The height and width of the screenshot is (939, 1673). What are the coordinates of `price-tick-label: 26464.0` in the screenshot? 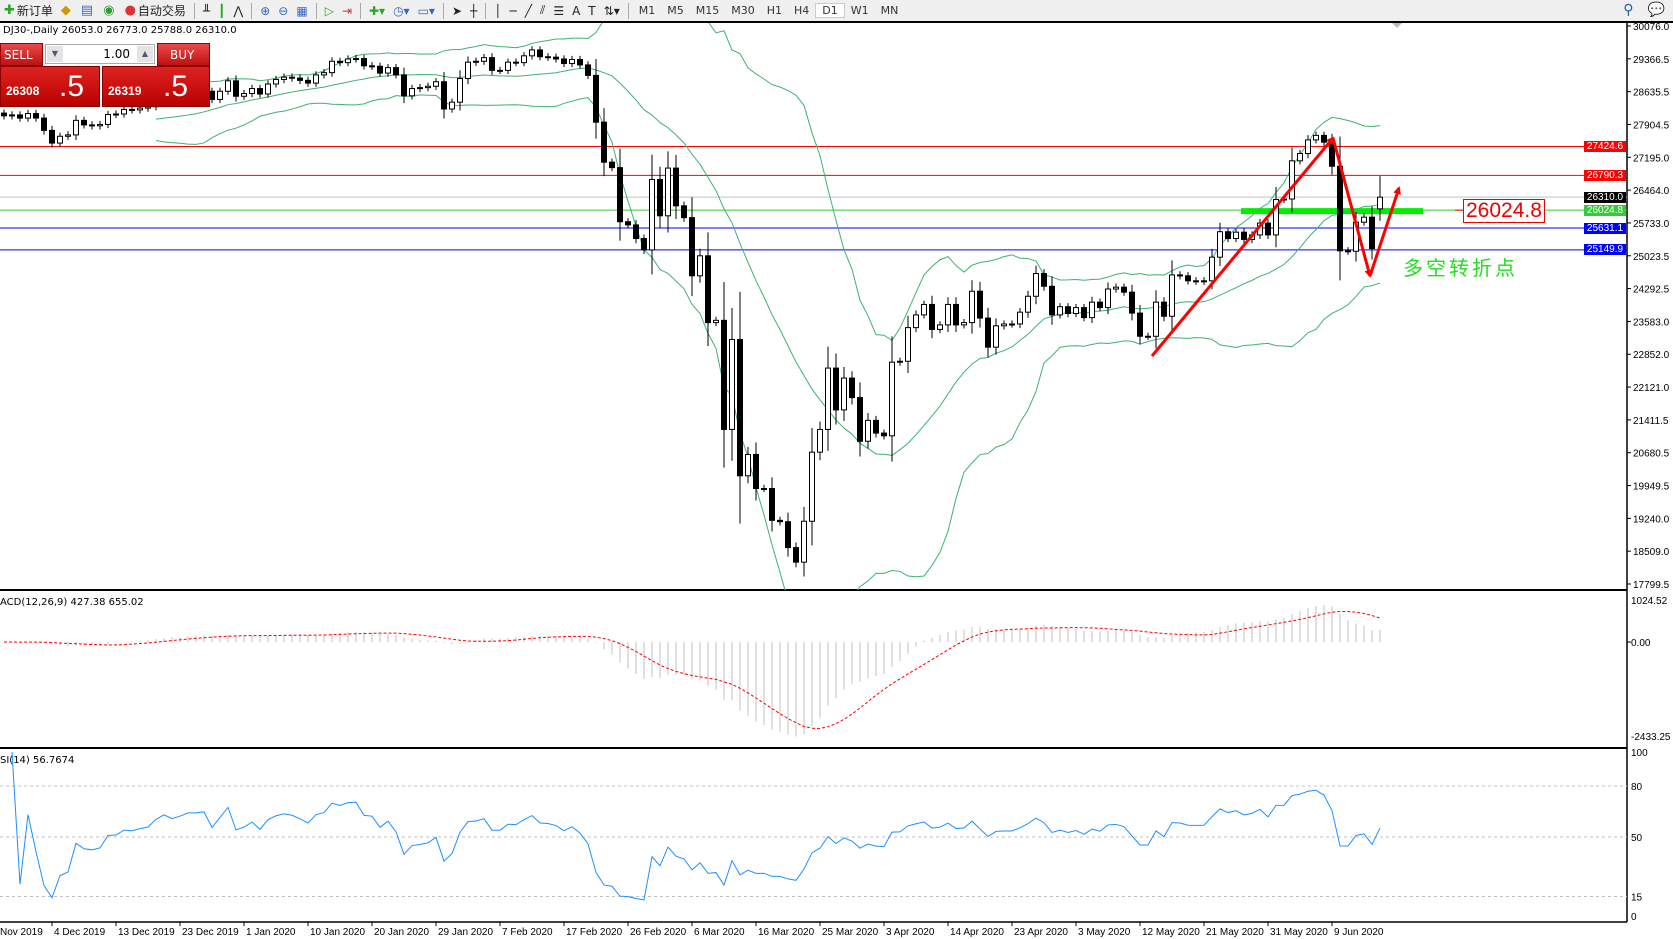 It's located at (1651, 191).